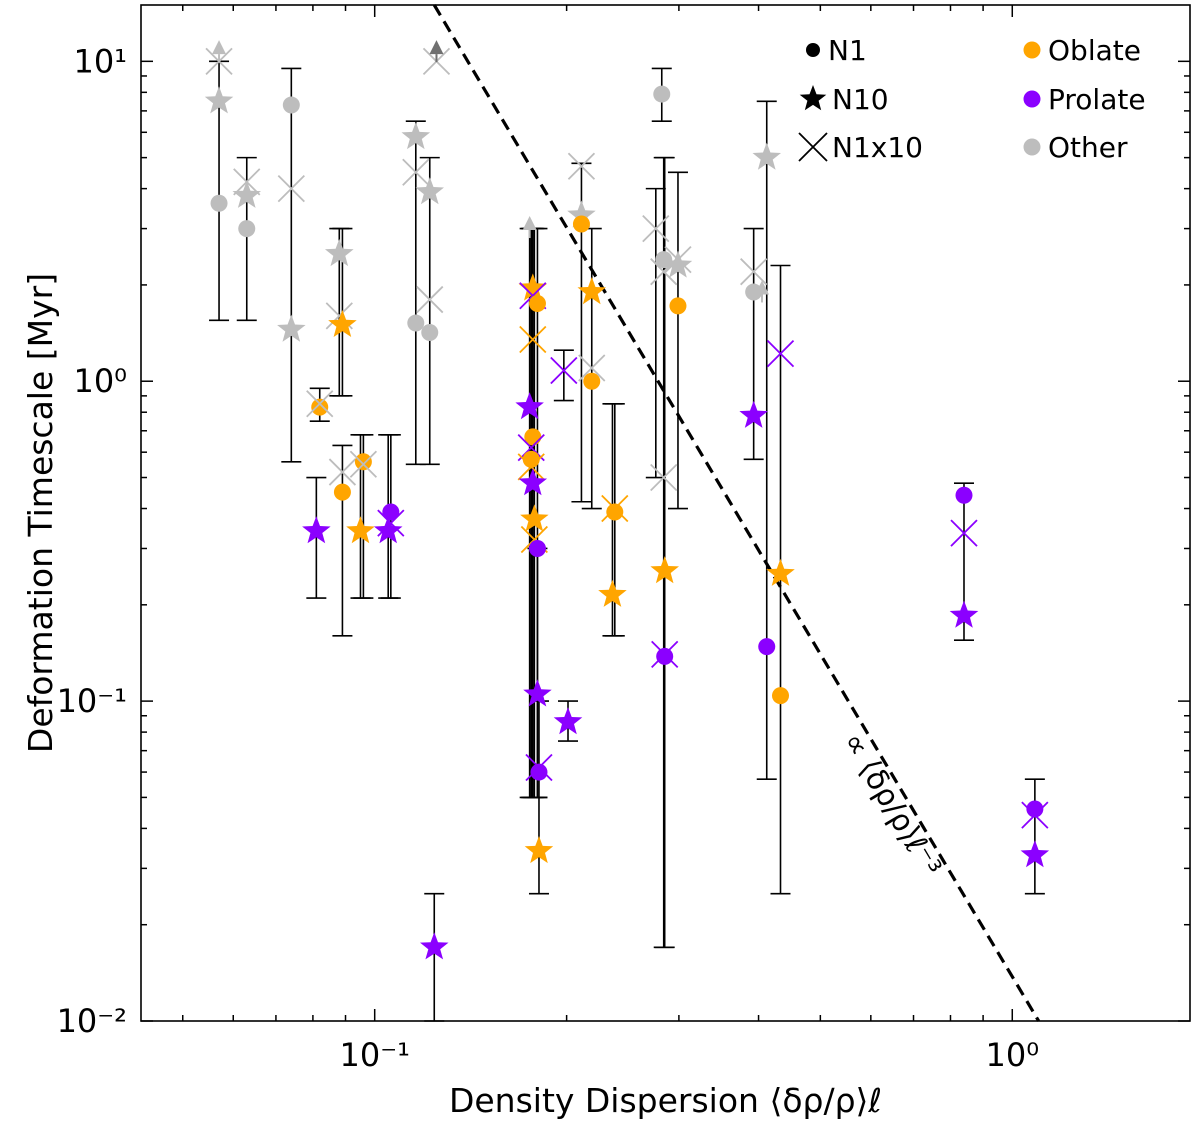  What do you see at coordinates (1097, 99) in the screenshot?
I see `legend-label: Prolate` at bounding box center [1097, 99].